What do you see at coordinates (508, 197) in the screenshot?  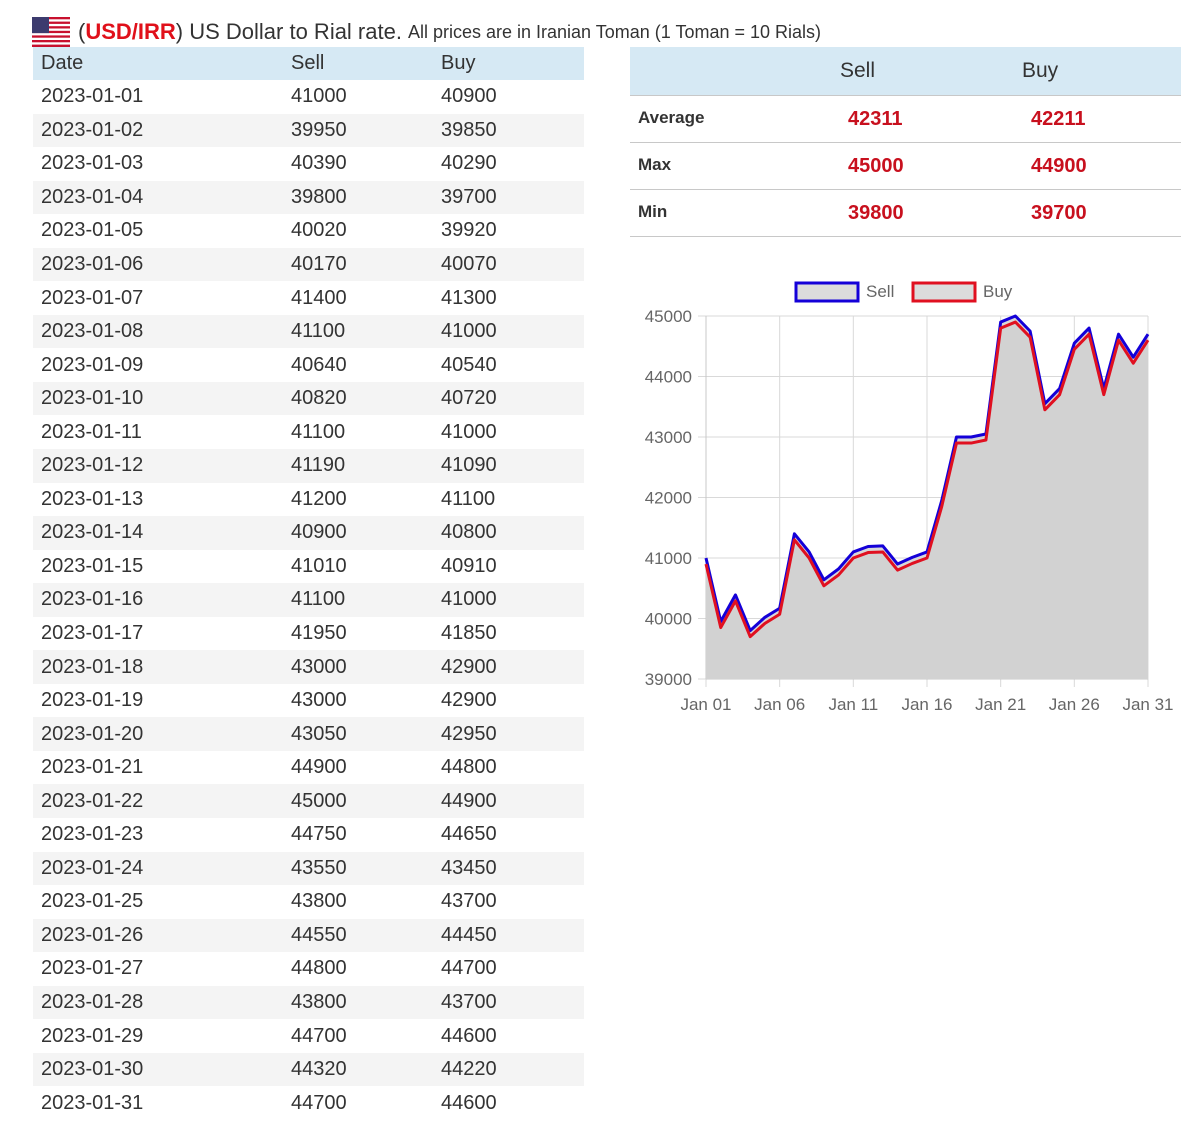 I see `buy-cell: 39700` at bounding box center [508, 197].